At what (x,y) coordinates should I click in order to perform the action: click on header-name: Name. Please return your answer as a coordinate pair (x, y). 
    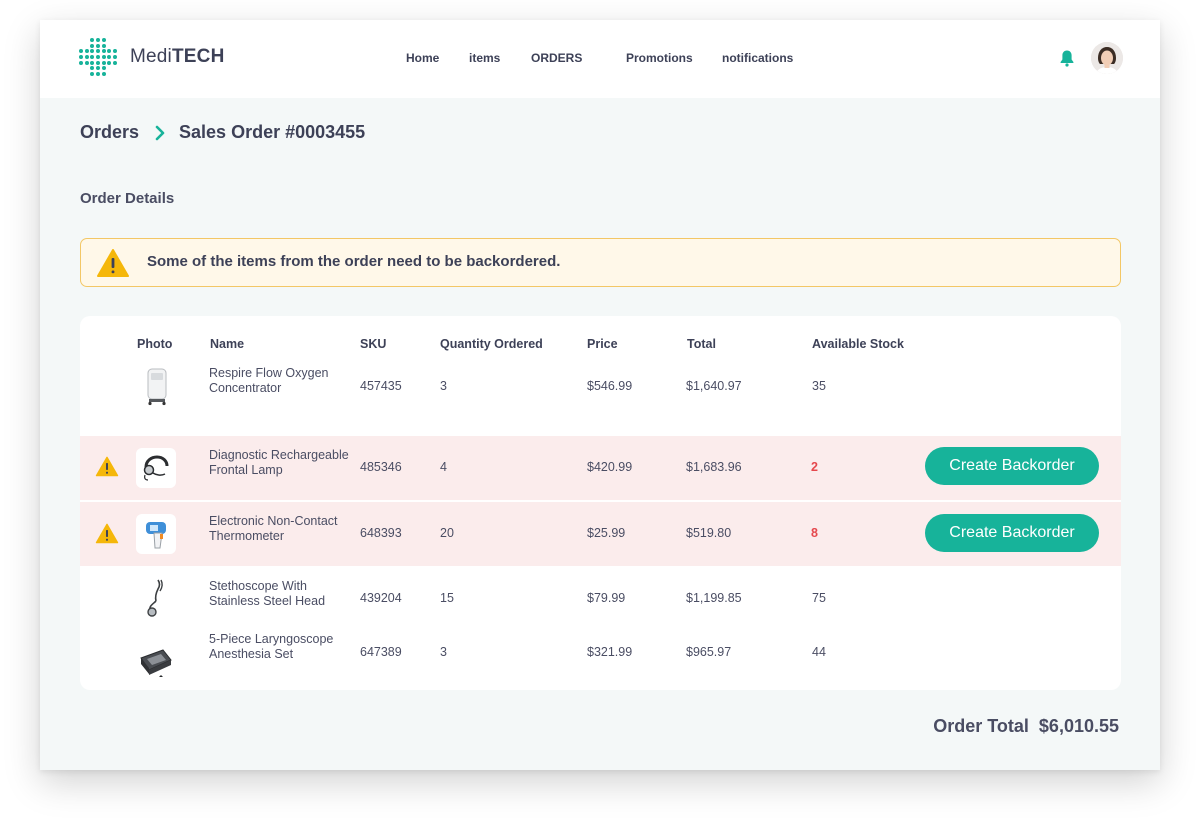
    Looking at the image, I should click on (227, 344).